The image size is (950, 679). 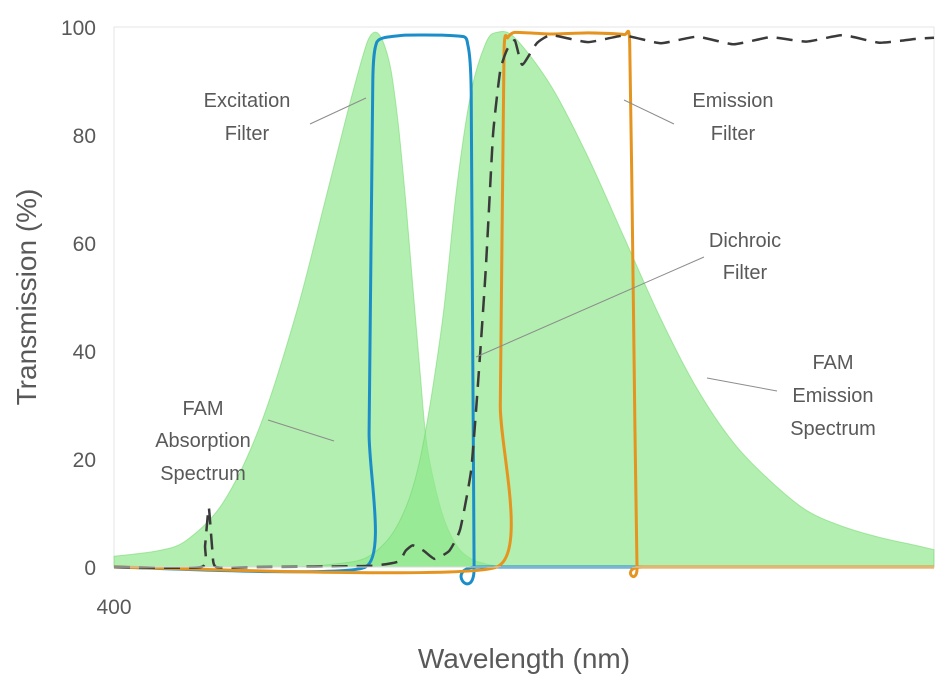 What do you see at coordinates (78, 298) in the screenshot?
I see `y-tick-labels: 0 20 40 60 80 100` at bounding box center [78, 298].